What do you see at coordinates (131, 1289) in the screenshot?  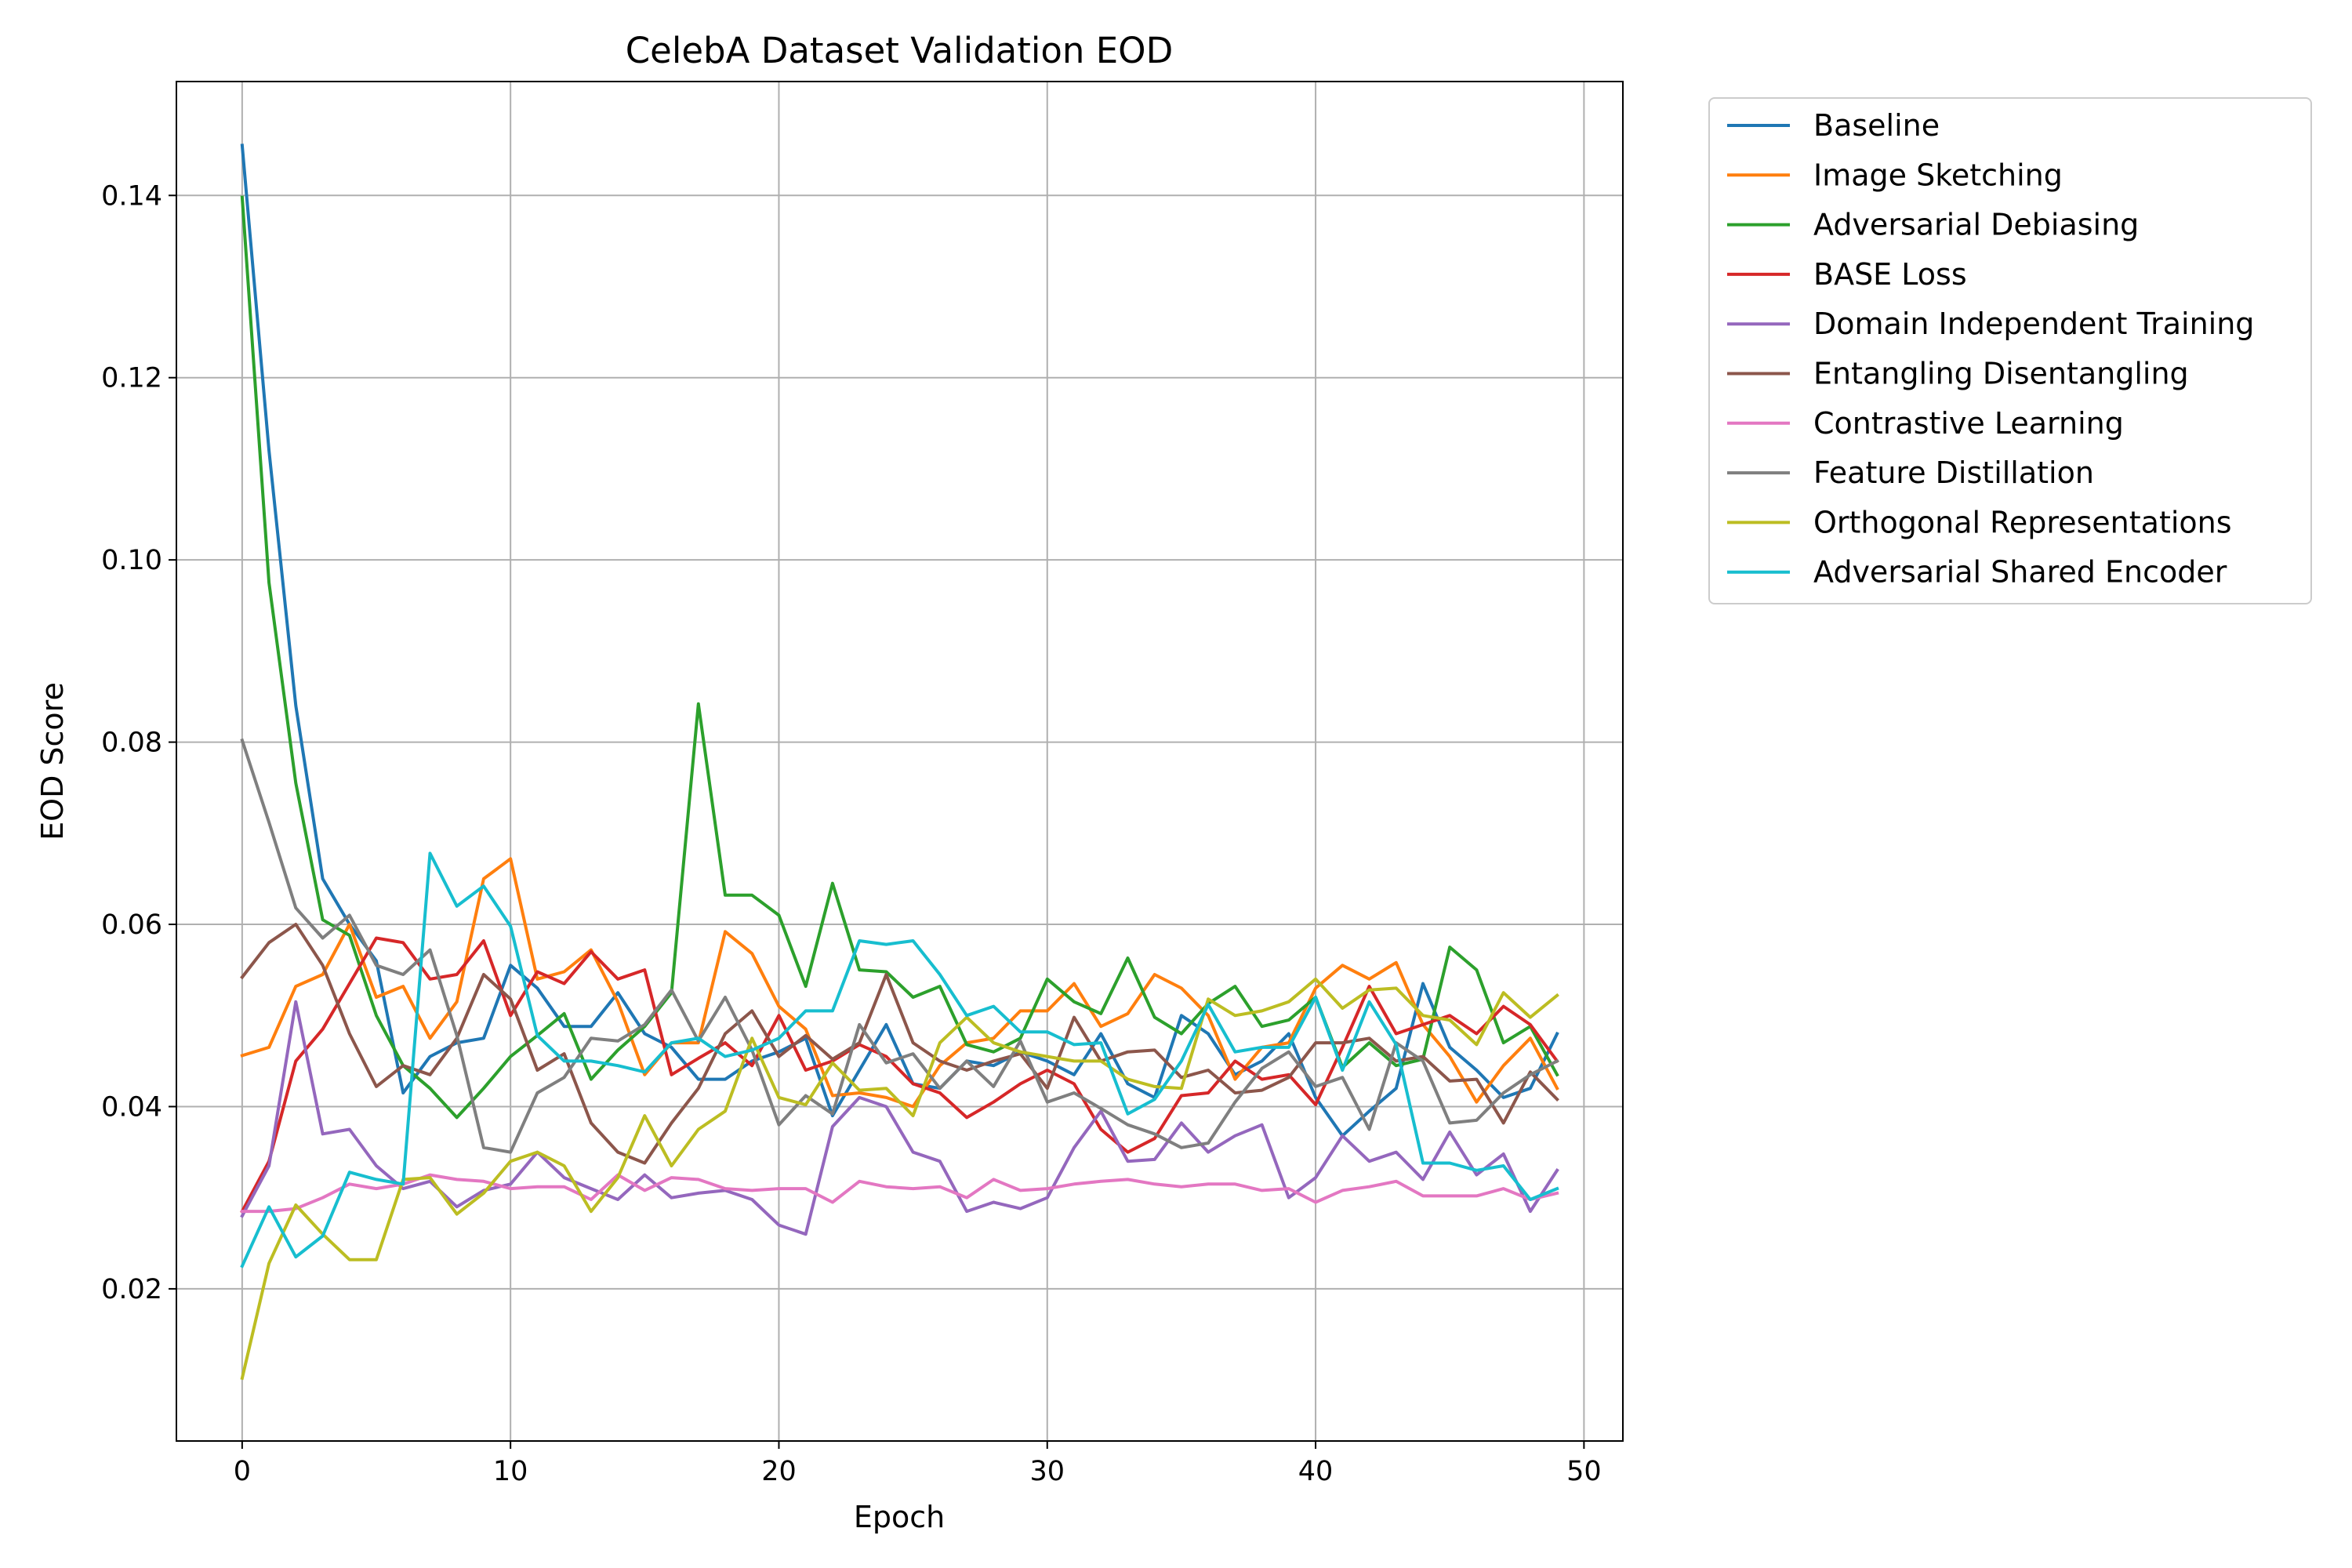 I see `y-tick-label: 0.02` at bounding box center [131, 1289].